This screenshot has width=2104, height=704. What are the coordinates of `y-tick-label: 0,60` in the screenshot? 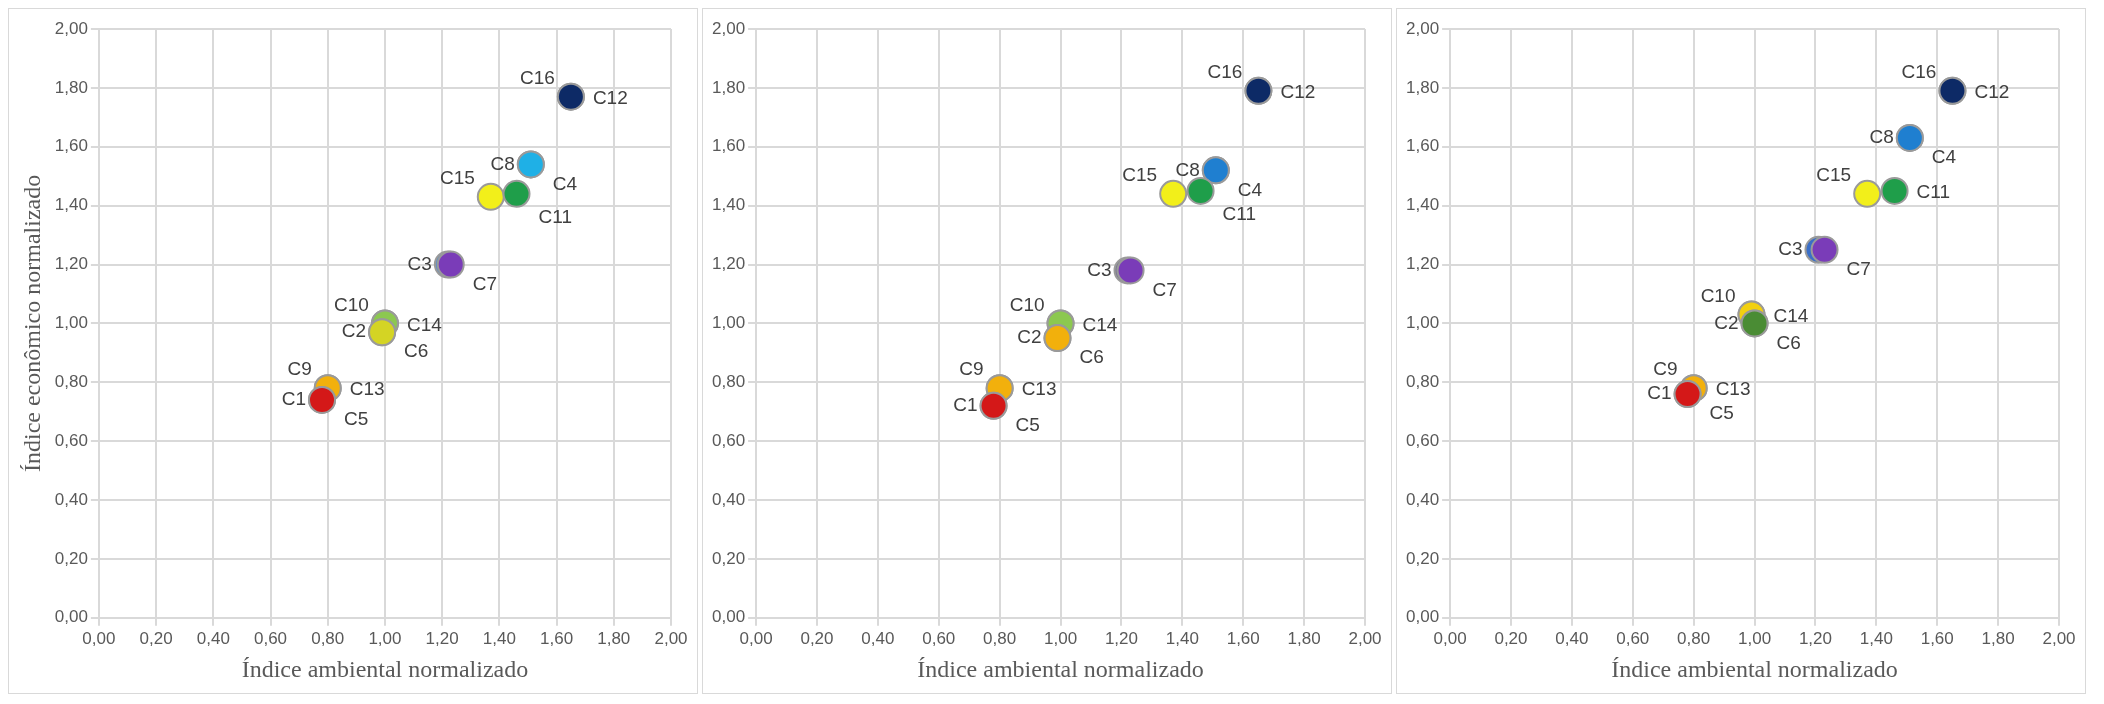 It's located at (71, 440).